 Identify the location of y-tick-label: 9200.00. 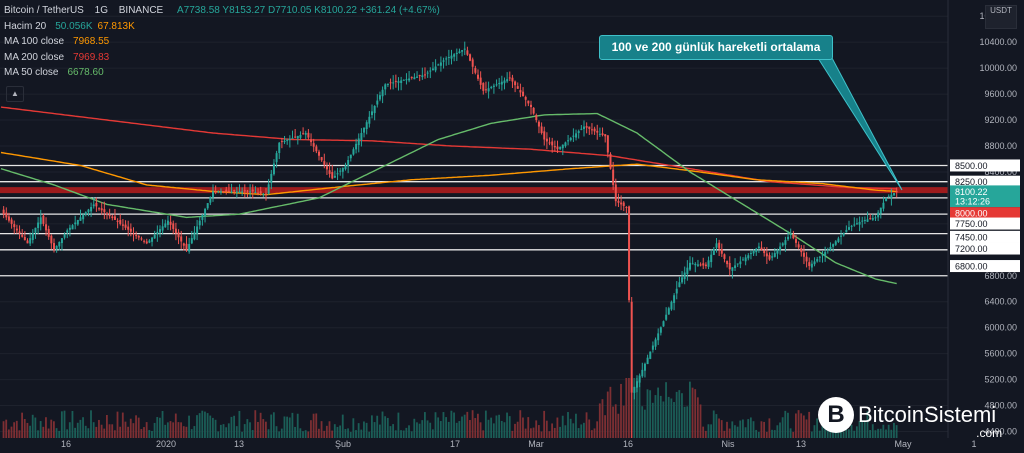
(1000, 120).